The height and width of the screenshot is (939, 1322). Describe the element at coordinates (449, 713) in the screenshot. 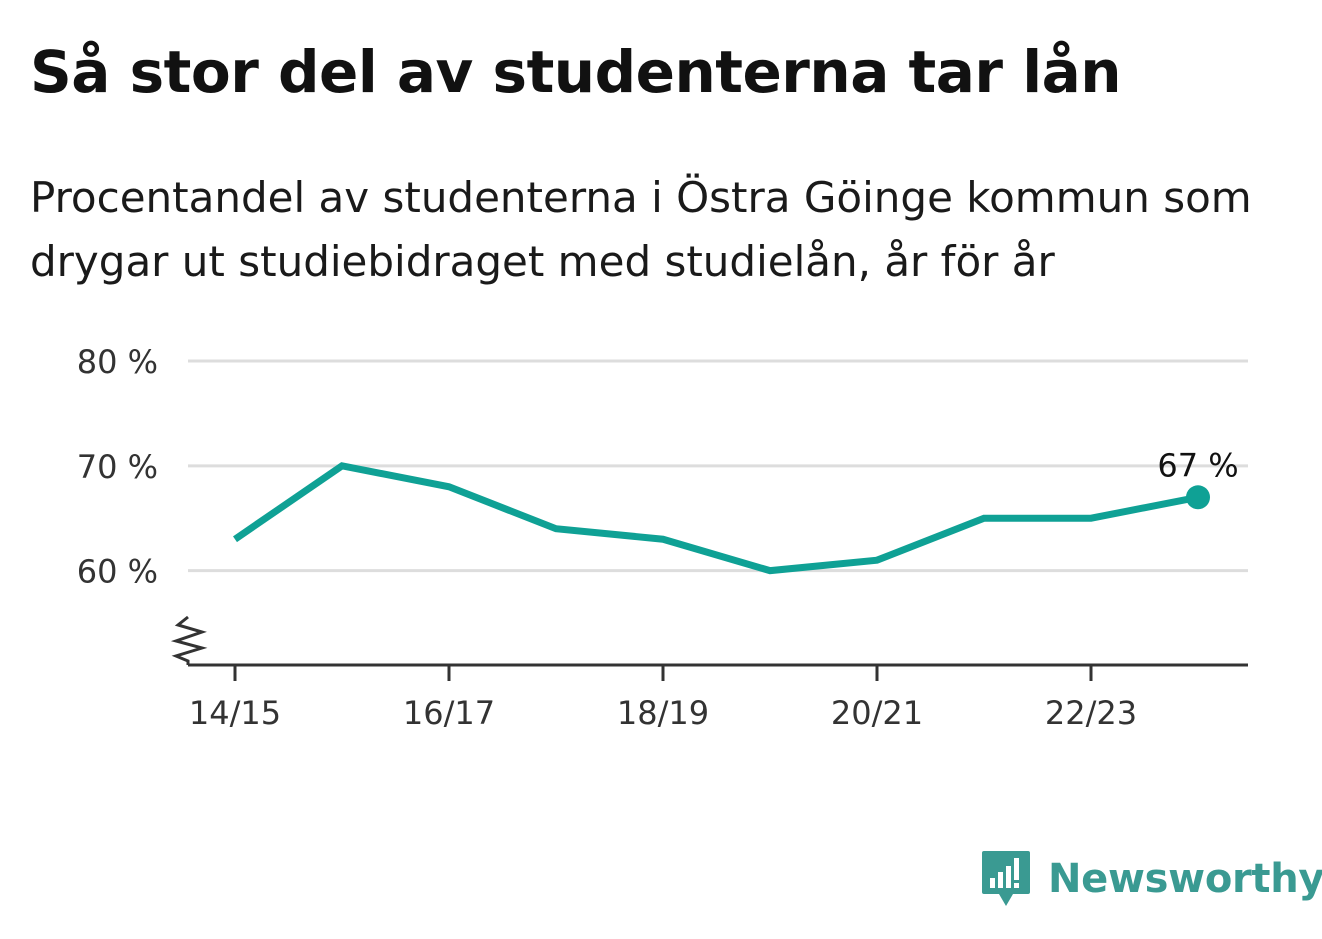

I see `x-tick-label: 16/17` at that location.